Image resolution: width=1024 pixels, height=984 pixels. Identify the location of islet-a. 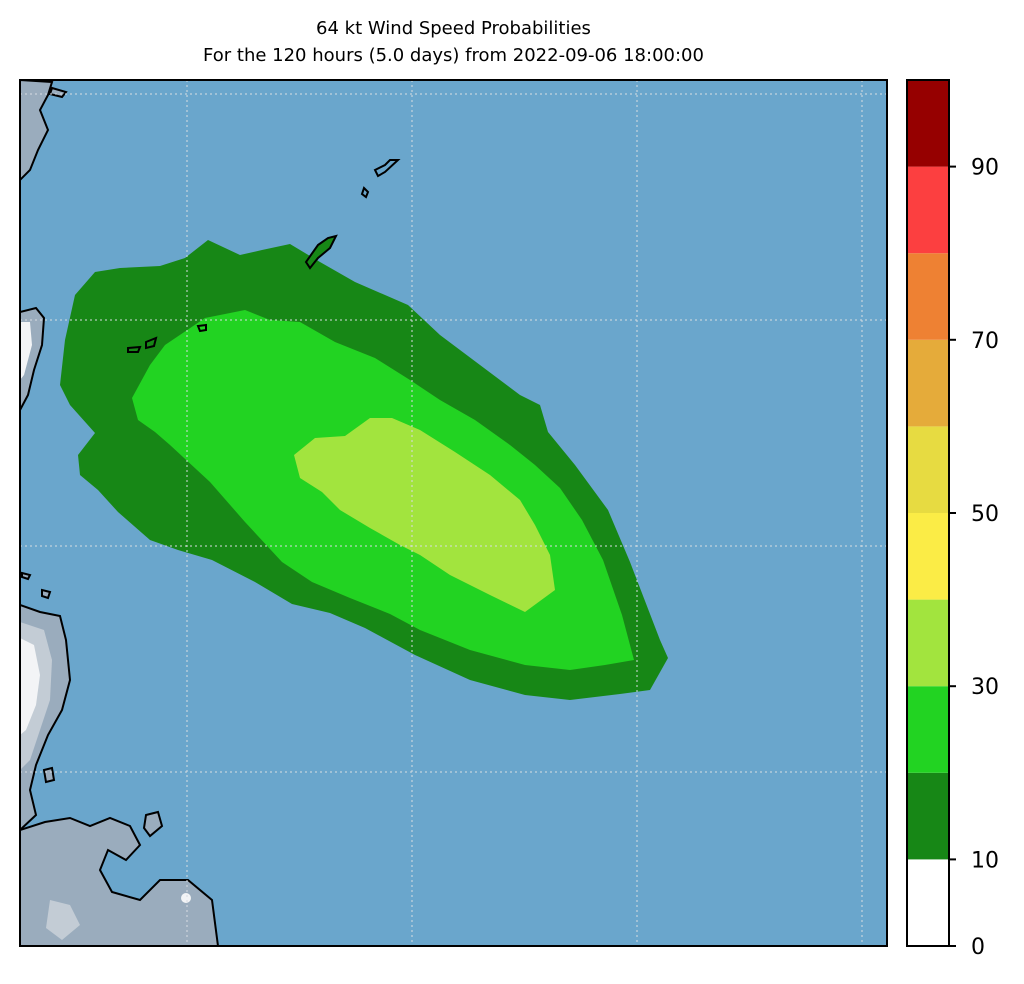
(134, 349).